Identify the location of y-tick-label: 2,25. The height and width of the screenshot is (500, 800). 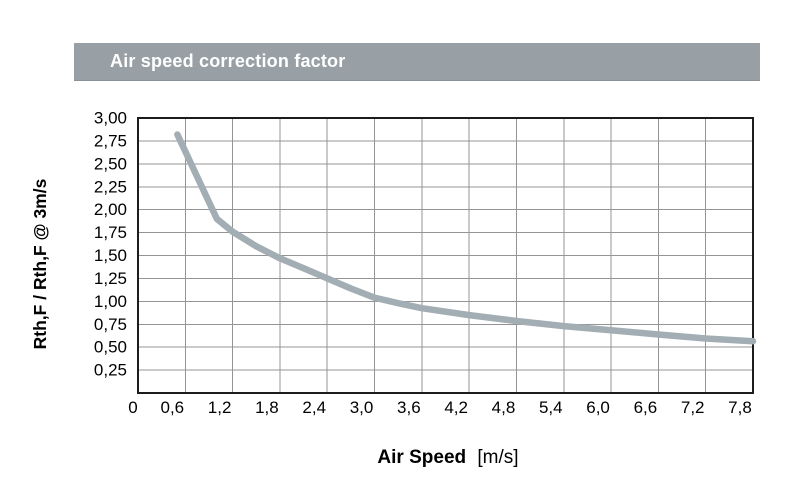
(110, 186).